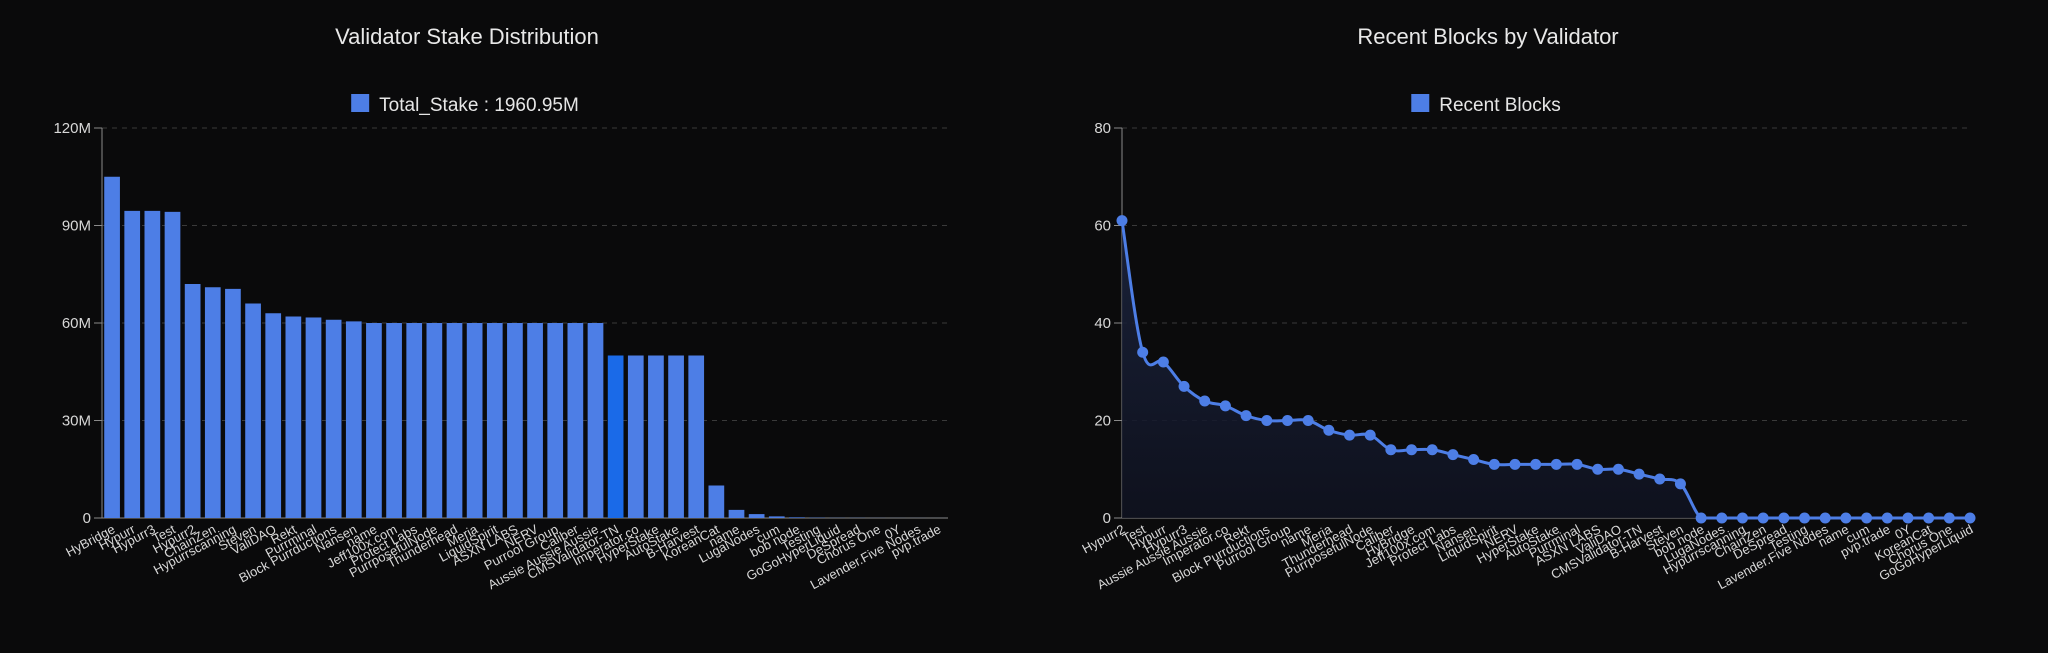  Describe the element at coordinates (1499, 105) in the screenshot. I see `legend-label: Recent Blocks` at that location.